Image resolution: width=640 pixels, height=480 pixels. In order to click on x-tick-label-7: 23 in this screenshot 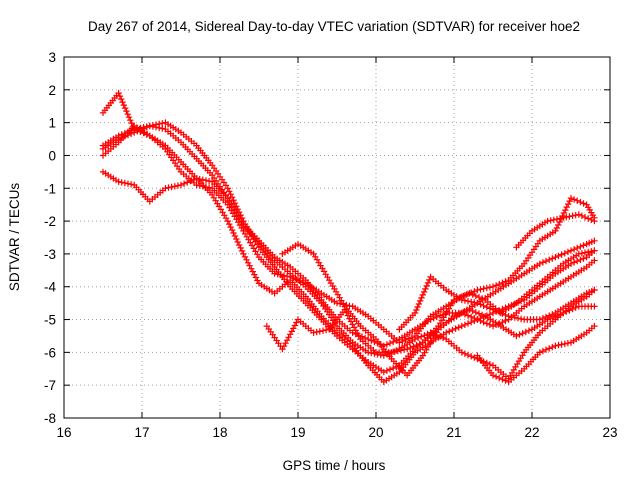, I will do `click(609, 432)`.